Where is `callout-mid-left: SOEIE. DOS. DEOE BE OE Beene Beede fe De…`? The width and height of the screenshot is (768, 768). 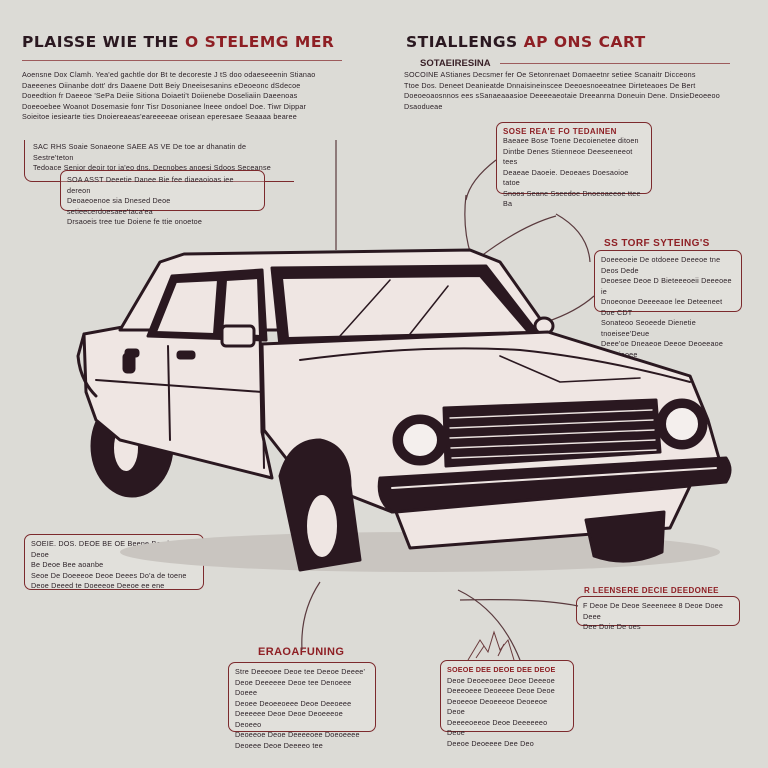
callout-mid-left: SOEIE. DOS. DEOE BE OE Beene Beede fe De… is located at coordinates (114, 562).